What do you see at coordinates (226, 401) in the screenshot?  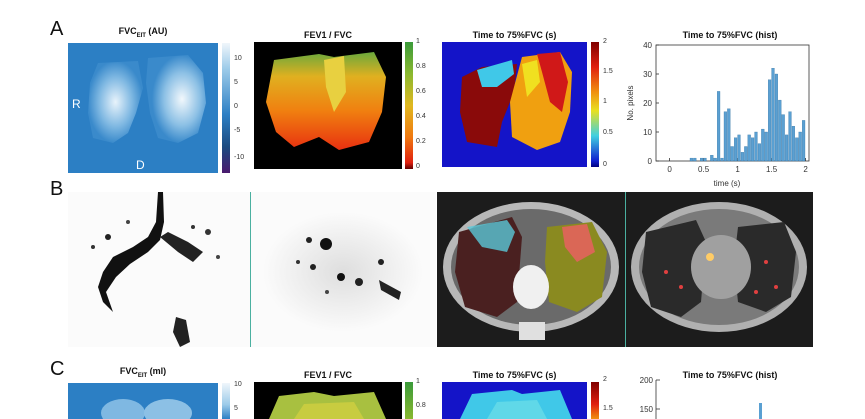 I see `c-fvc-colorbar` at bounding box center [226, 401].